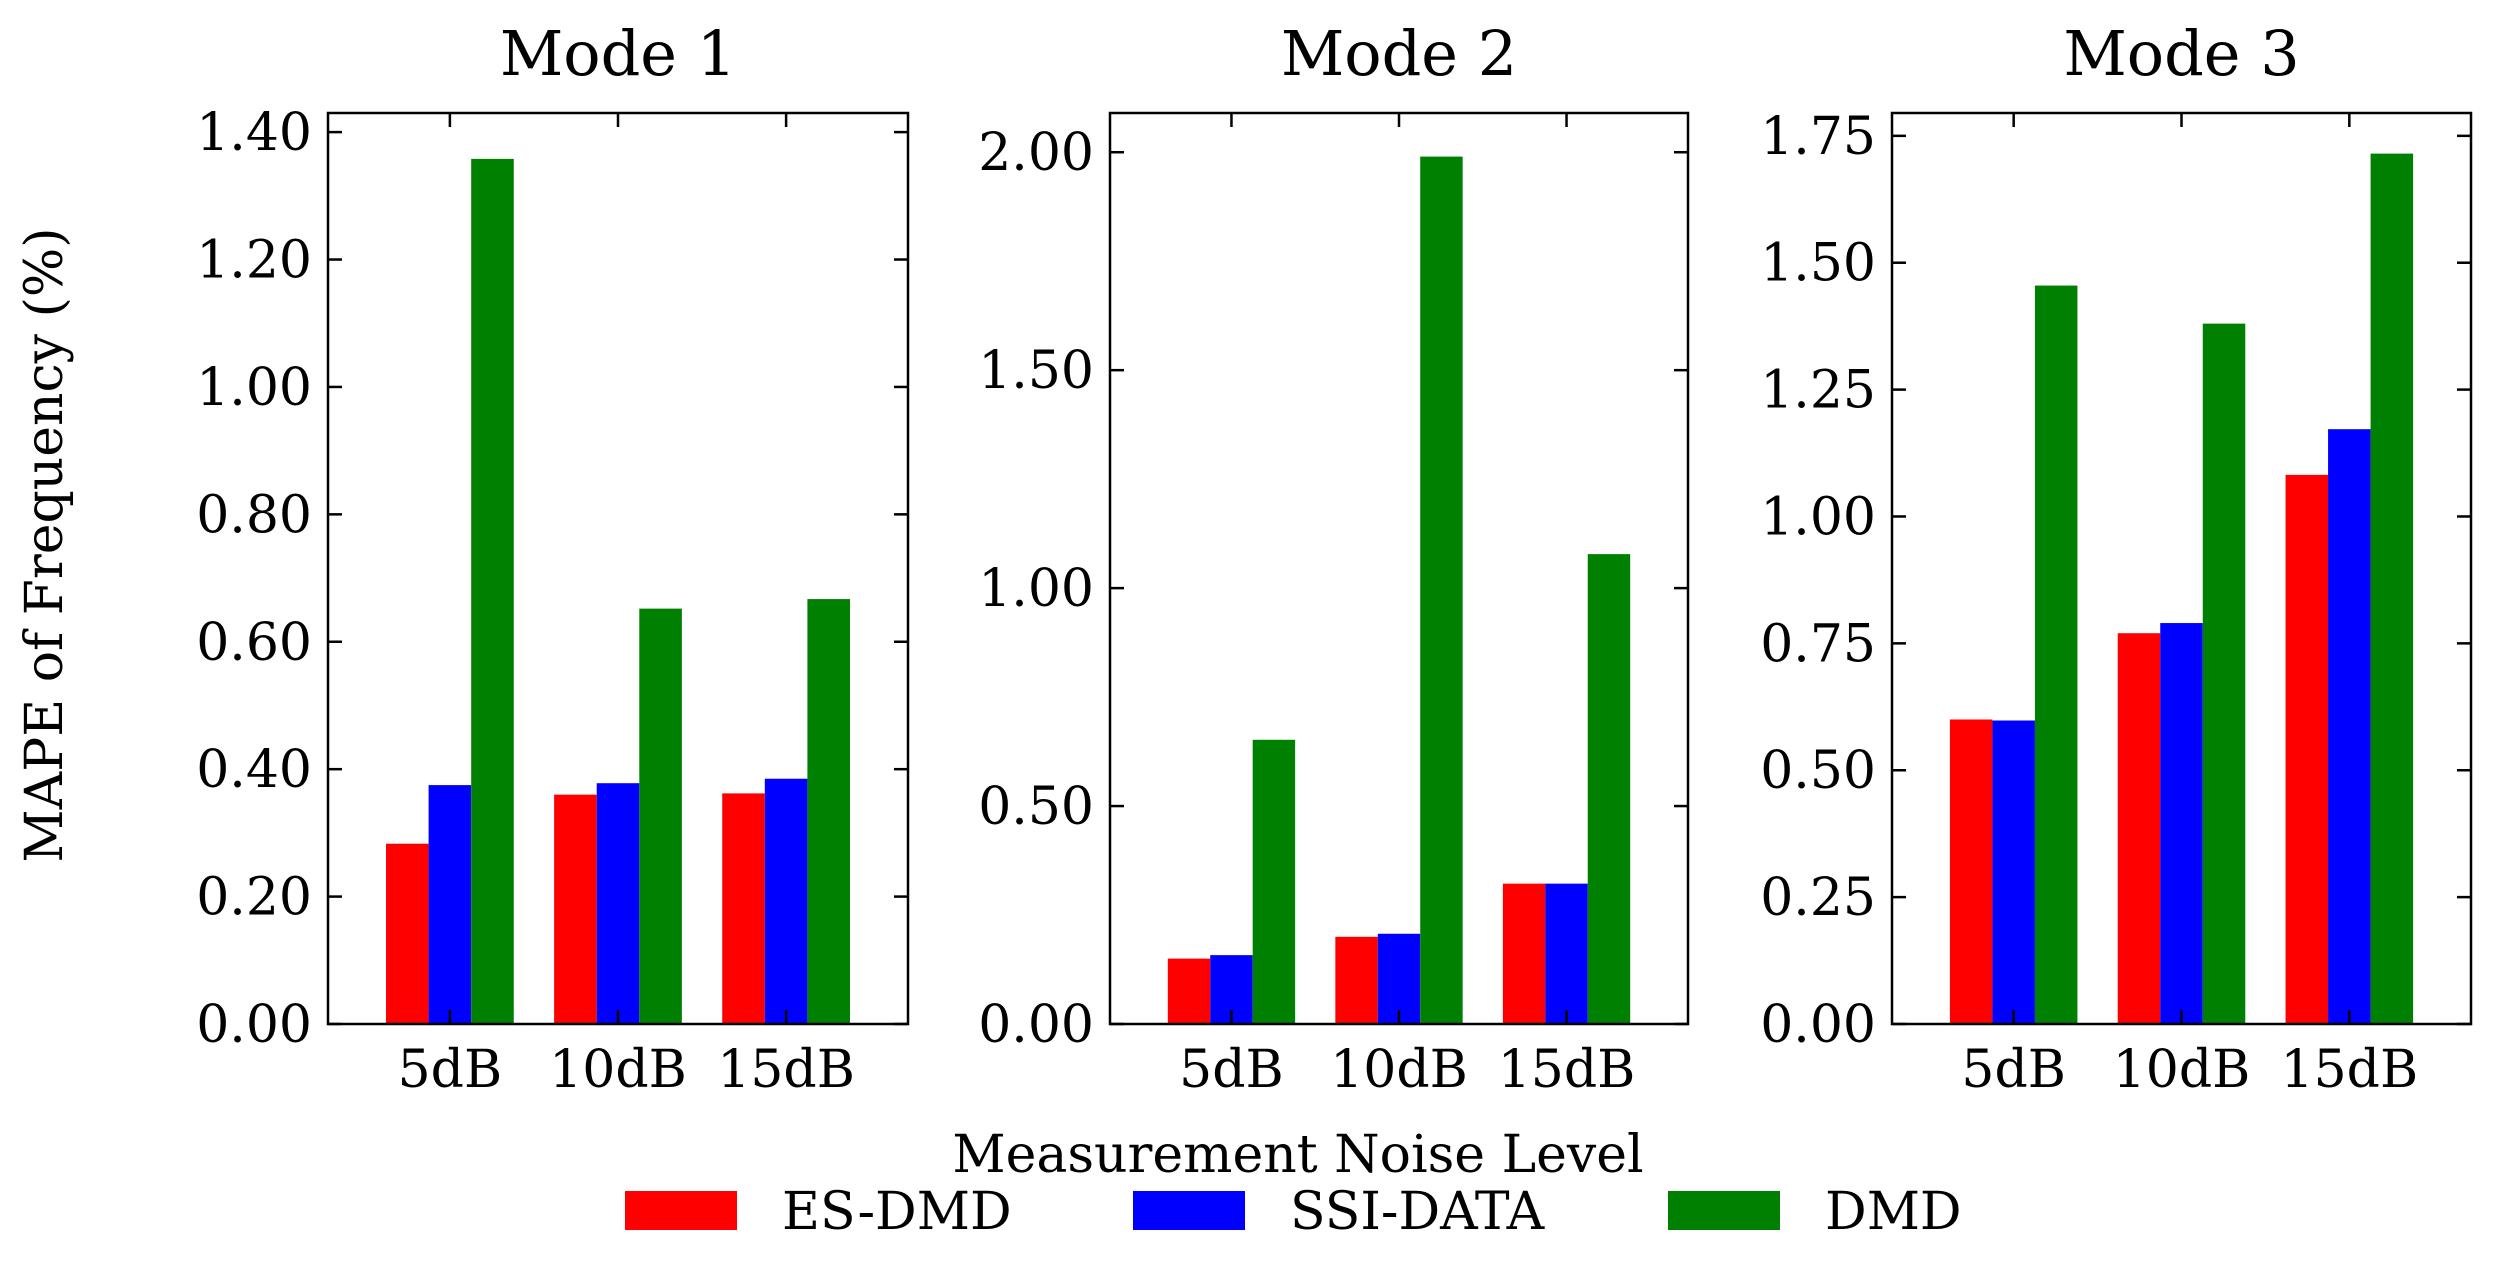 This screenshot has width=2496, height=1271. Describe the element at coordinates (492, 591) in the screenshot. I see `bar-1-dmd-5db` at that location.